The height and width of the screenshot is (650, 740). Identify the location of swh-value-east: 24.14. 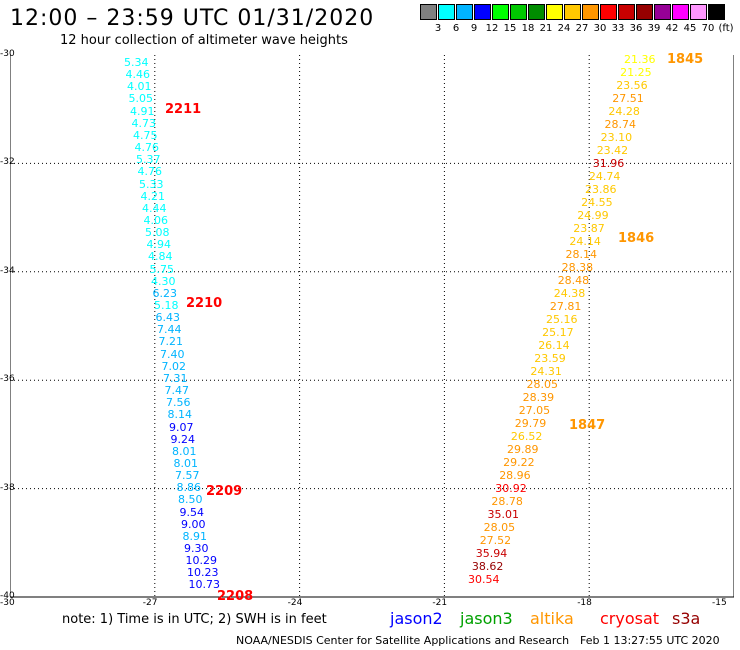
(585, 241).